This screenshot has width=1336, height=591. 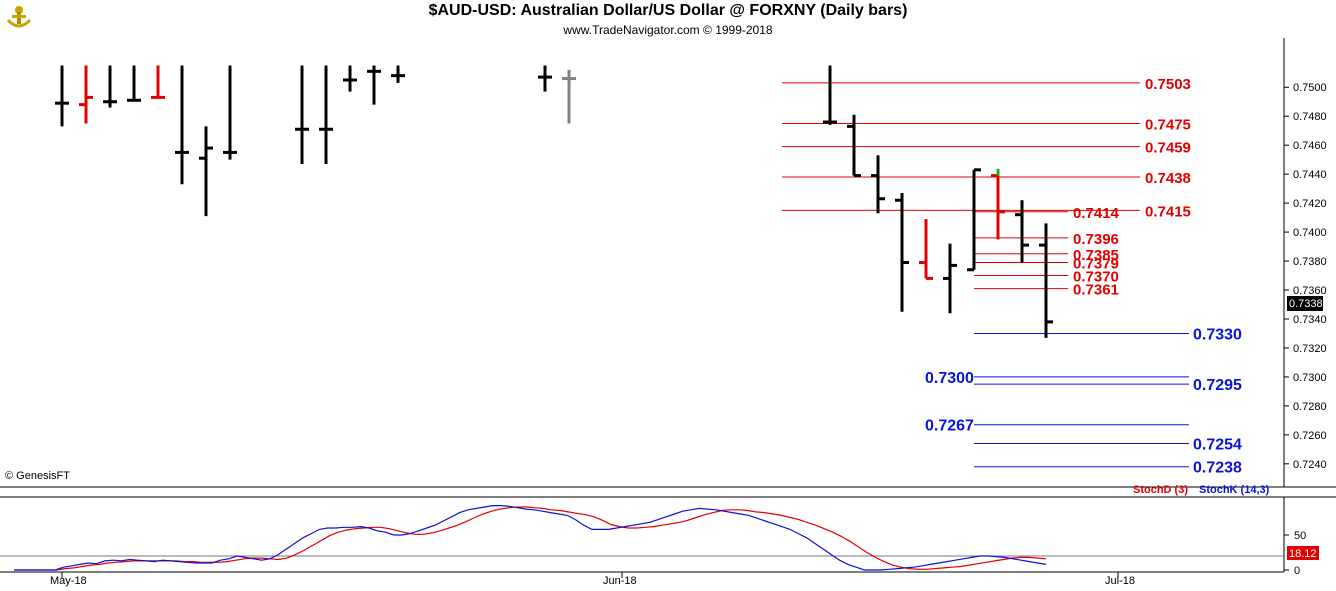 I want to click on support-label: 0.7330, so click(x=1217, y=334).